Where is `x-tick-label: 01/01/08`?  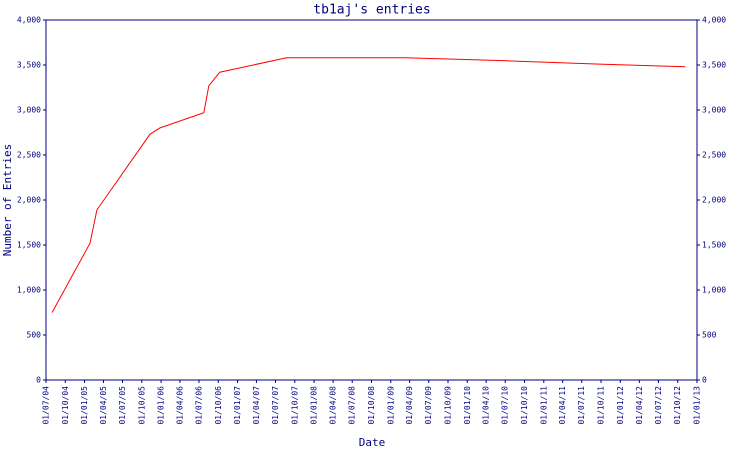 x-tick-label: 01/01/08 is located at coordinates (314, 405).